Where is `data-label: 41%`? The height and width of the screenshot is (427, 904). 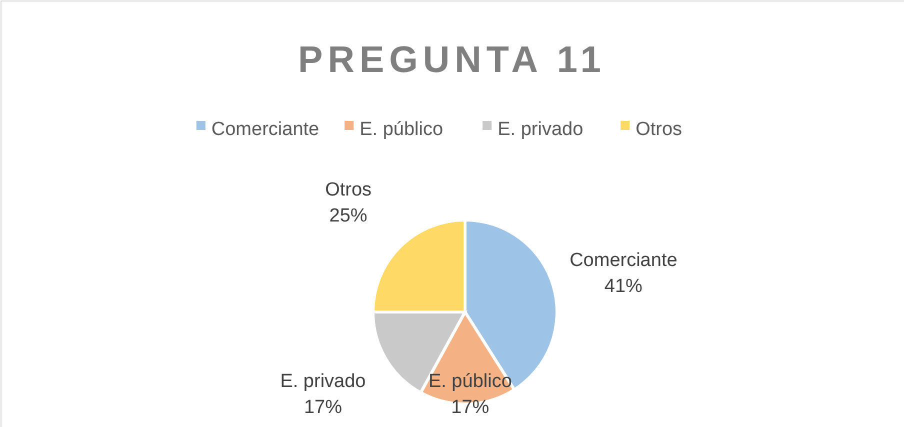
data-label: 41% is located at coordinates (623, 286).